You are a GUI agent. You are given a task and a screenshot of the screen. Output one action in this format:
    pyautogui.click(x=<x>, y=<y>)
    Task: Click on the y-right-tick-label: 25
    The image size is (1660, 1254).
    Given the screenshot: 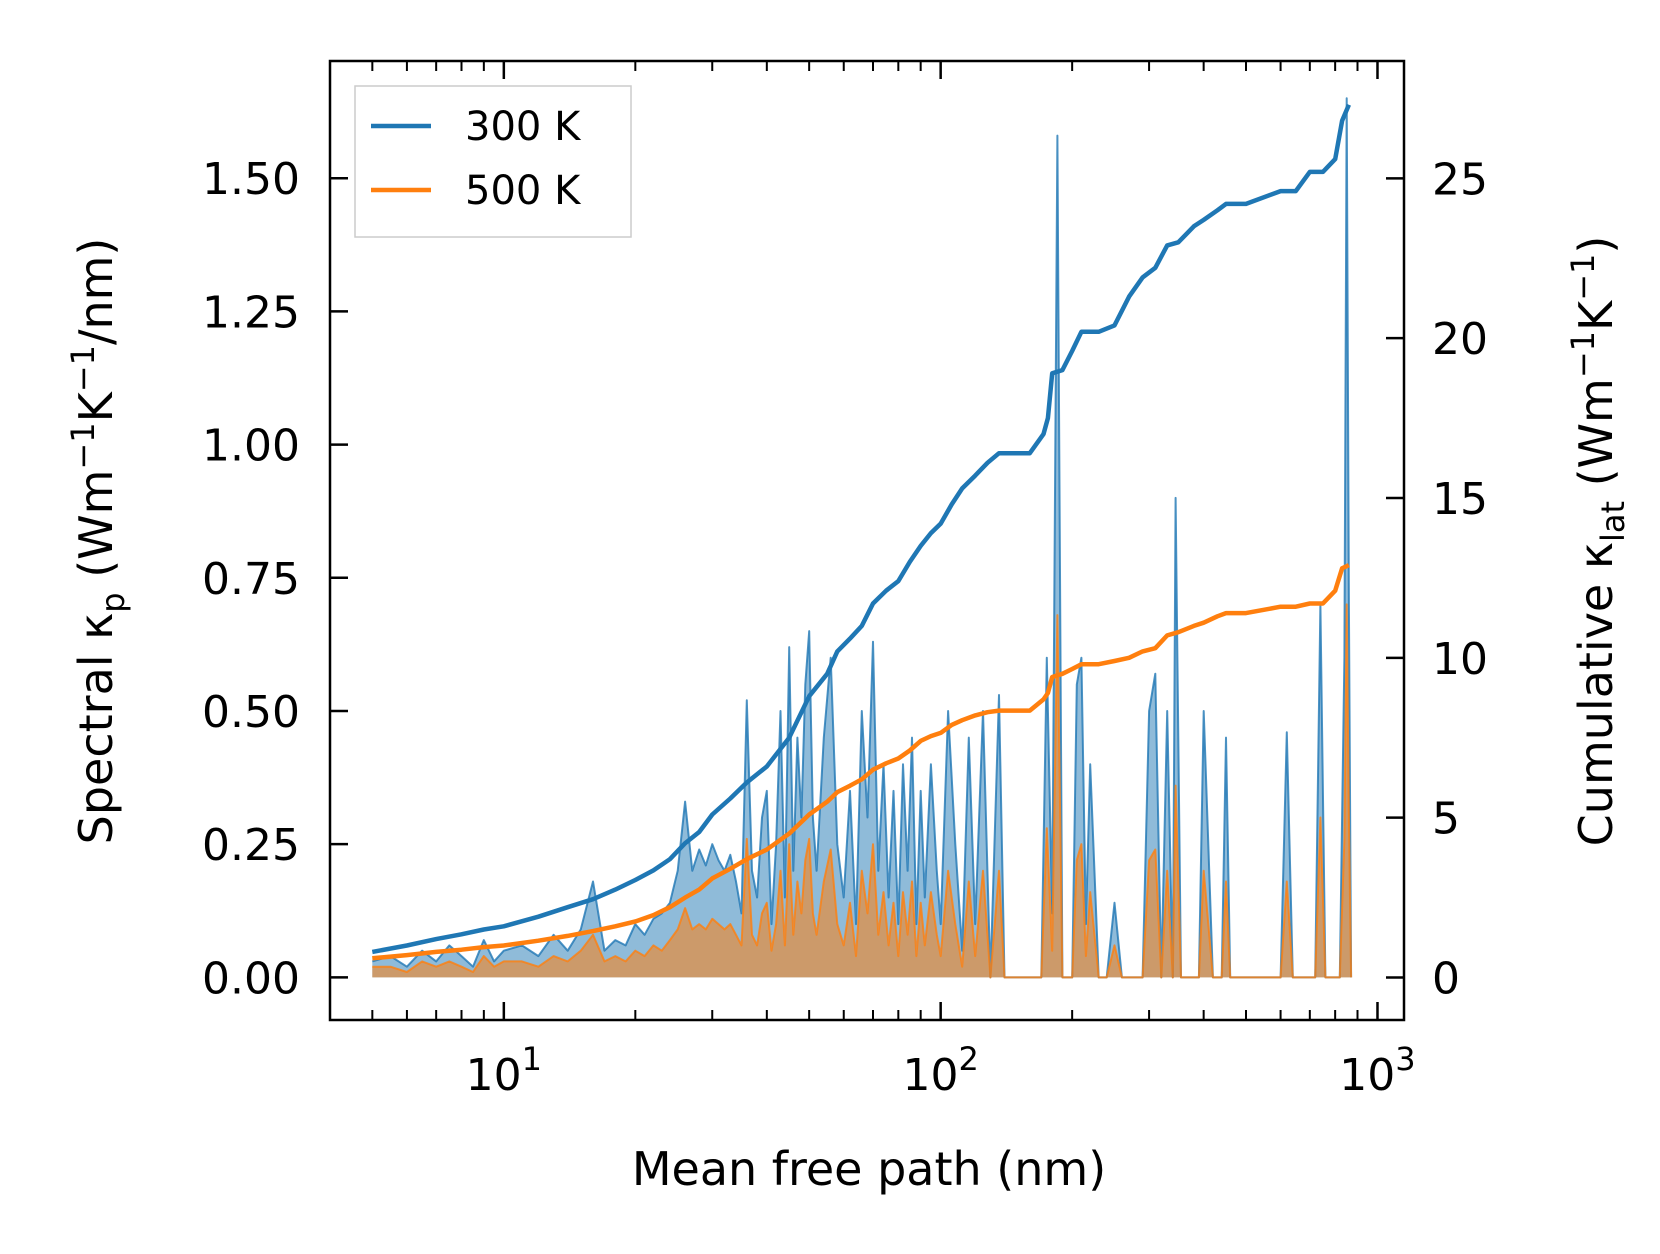 What is the action you would take?
    pyautogui.click(x=1460, y=179)
    